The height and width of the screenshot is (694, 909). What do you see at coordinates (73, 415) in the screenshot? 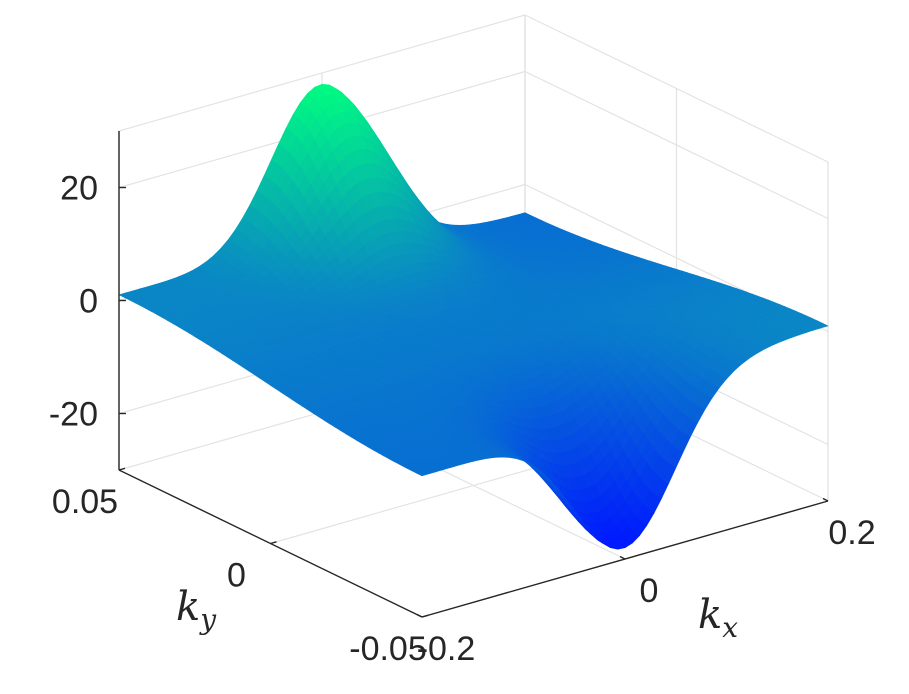
I see `z-tick-label-0: -20` at bounding box center [73, 415].